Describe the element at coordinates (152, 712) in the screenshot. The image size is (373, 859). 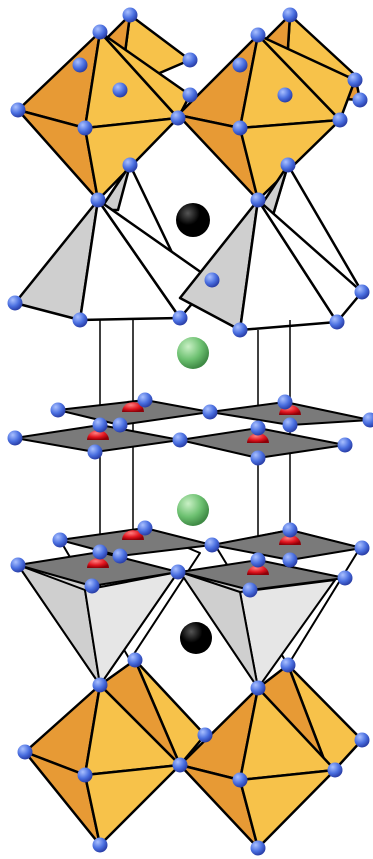
I see `octahedron-bottom-back-left` at that location.